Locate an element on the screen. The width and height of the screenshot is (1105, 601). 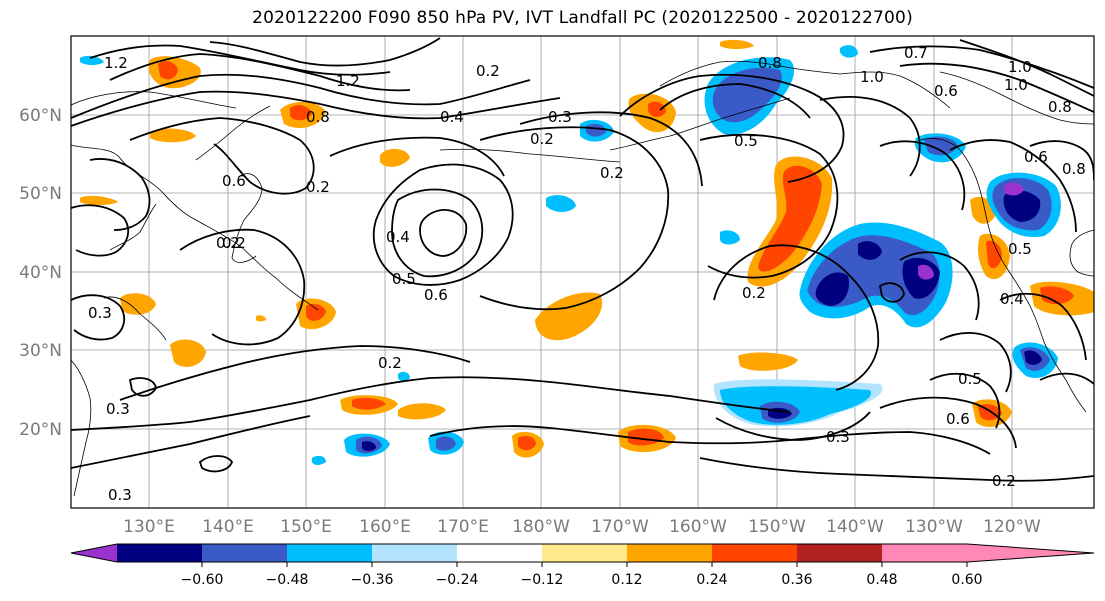
colorbar-tick-label: 0.48 is located at coordinates (881, 580).